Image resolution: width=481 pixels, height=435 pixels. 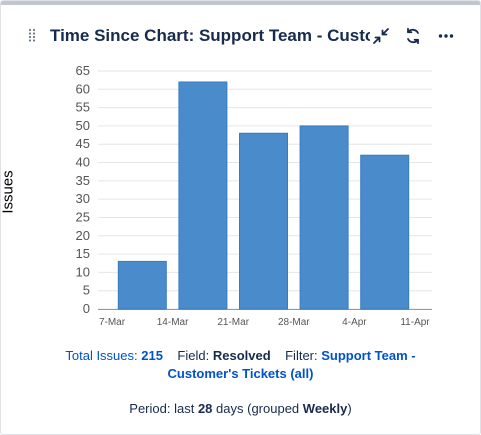 What do you see at coordinates (152, 355) in the screenshot?
I see `total-issues-link: 215` at bounding box center [152, 355].